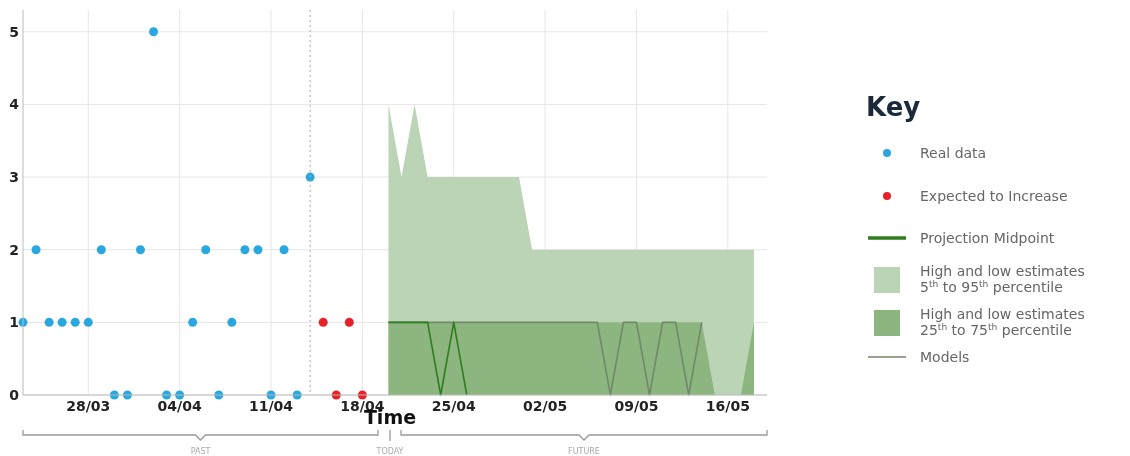 Image resolution: width=1130 pixels, height=456 pixels. I want to click on x-tick-label: 04/04, so click(179, 406).